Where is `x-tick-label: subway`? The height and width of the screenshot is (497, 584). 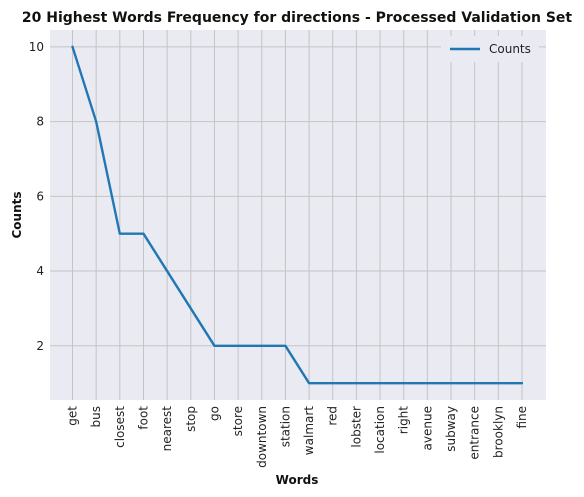
x-tick-label: subway is located at coordinates (451, 429).